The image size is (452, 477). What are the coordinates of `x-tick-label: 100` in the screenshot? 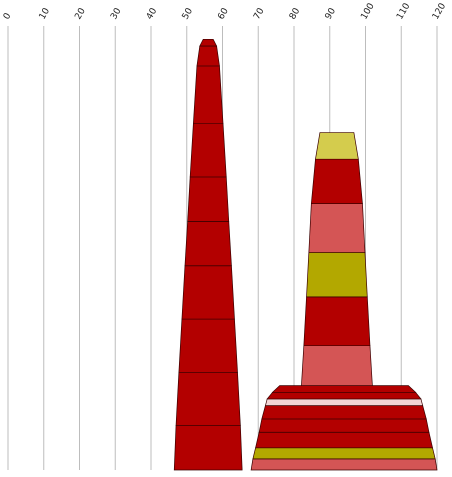 It's located at (367, 11).